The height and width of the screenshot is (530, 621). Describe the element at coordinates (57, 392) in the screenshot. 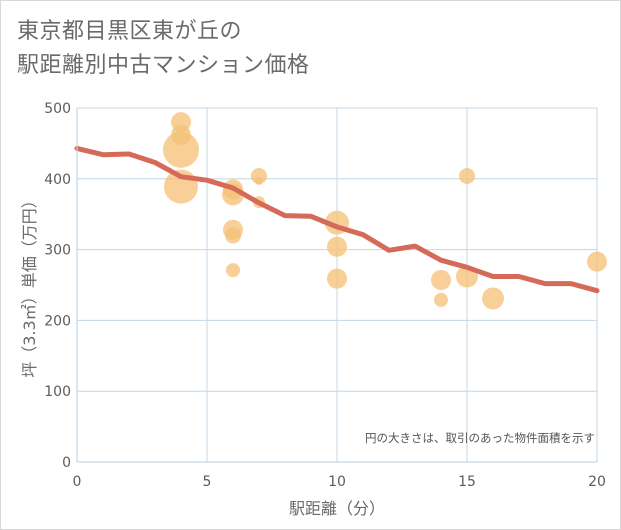

I see `y-tick-label: 100` at that location.